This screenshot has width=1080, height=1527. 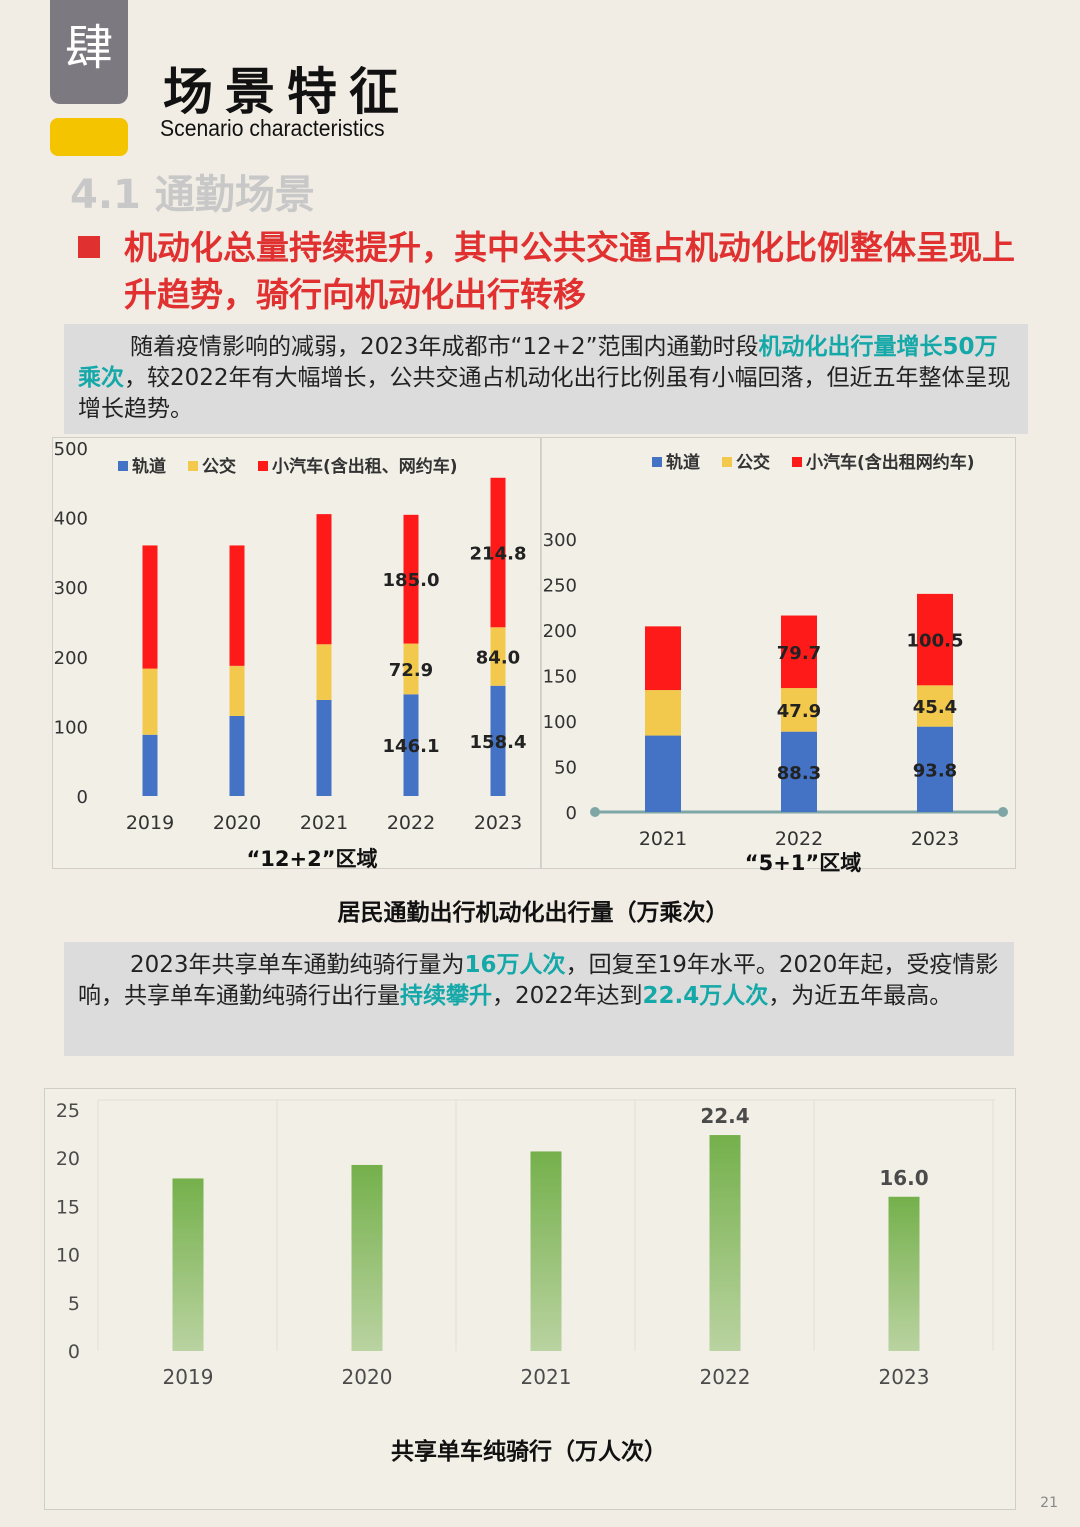 I want to click on y-tick-label-1: 0, so click(x=571, y=813).